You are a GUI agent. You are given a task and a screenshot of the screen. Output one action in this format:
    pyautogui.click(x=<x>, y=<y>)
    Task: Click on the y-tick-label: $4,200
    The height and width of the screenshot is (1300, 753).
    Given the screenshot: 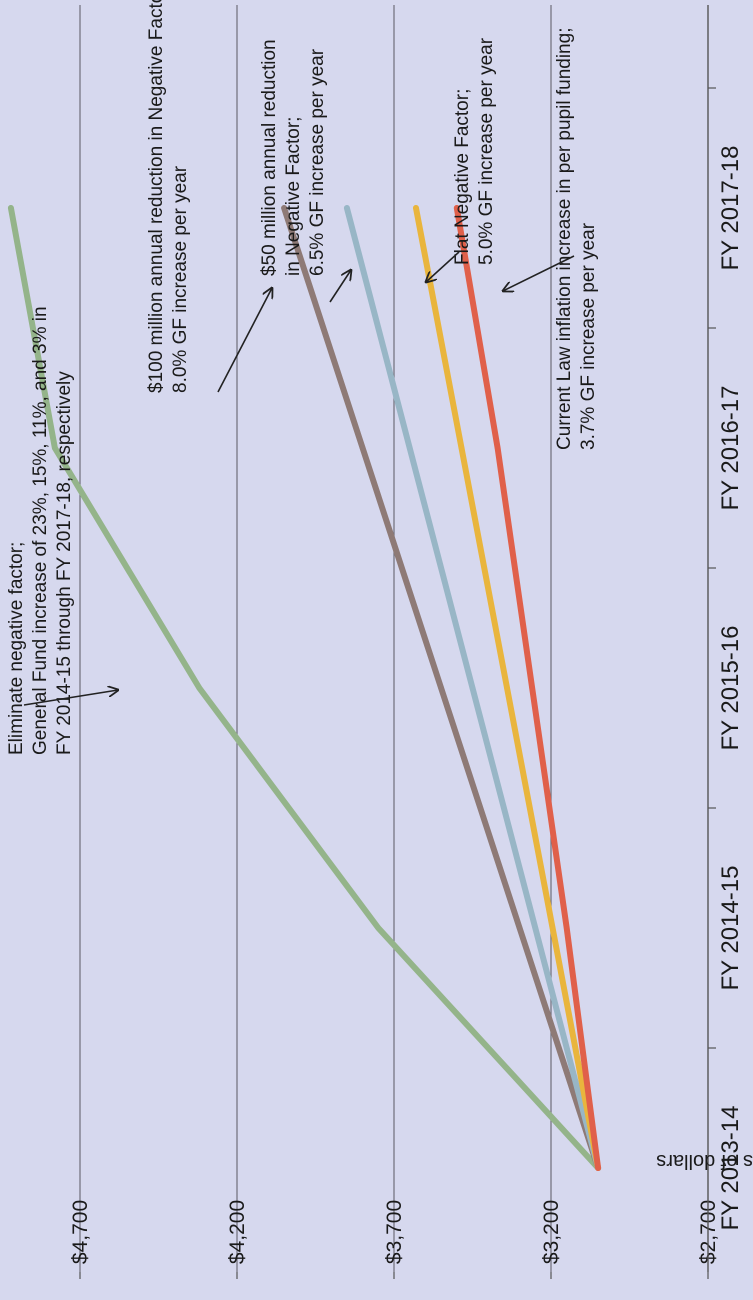 What is the action you would take?
    pyautogui.click(x=237, y=1232)
    